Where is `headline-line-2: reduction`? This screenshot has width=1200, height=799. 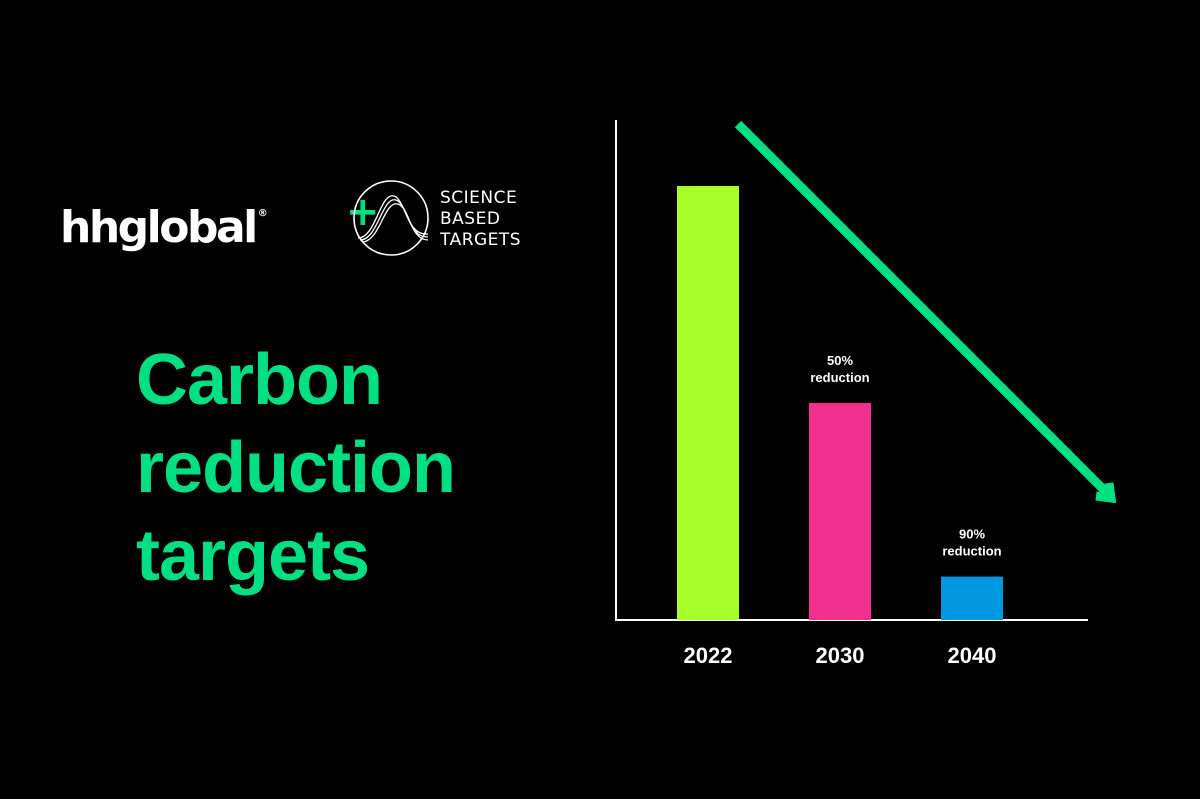
headline-line-2: reduction is located at coordinates (296, 468).